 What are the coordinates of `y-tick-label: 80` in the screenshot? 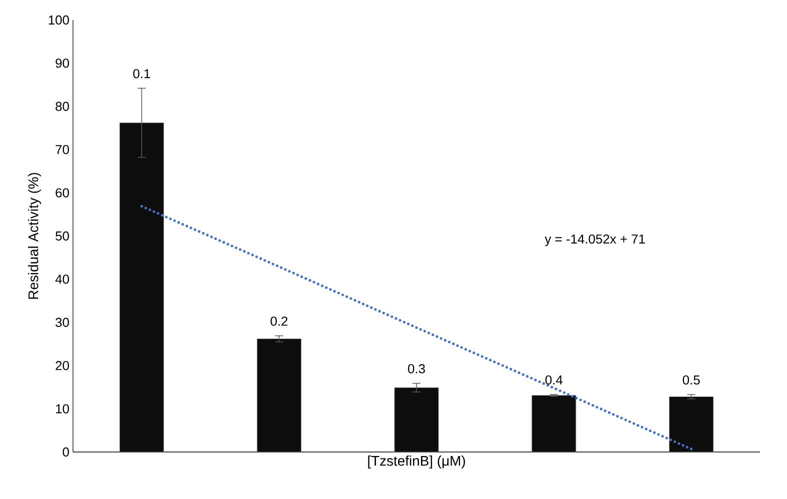 It's located at (62, 106).